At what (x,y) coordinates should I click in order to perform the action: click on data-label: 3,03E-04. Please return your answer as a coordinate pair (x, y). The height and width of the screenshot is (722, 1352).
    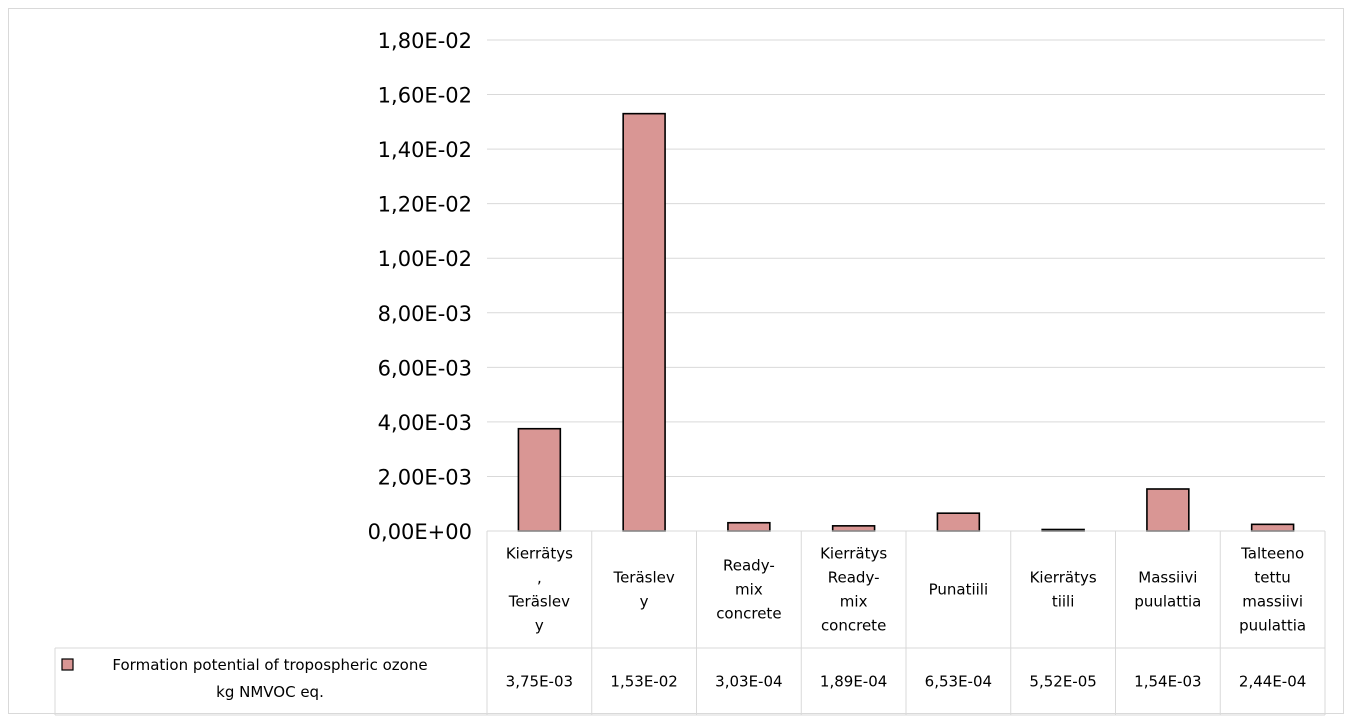
    Looking at the image, I should click on (748, 682).